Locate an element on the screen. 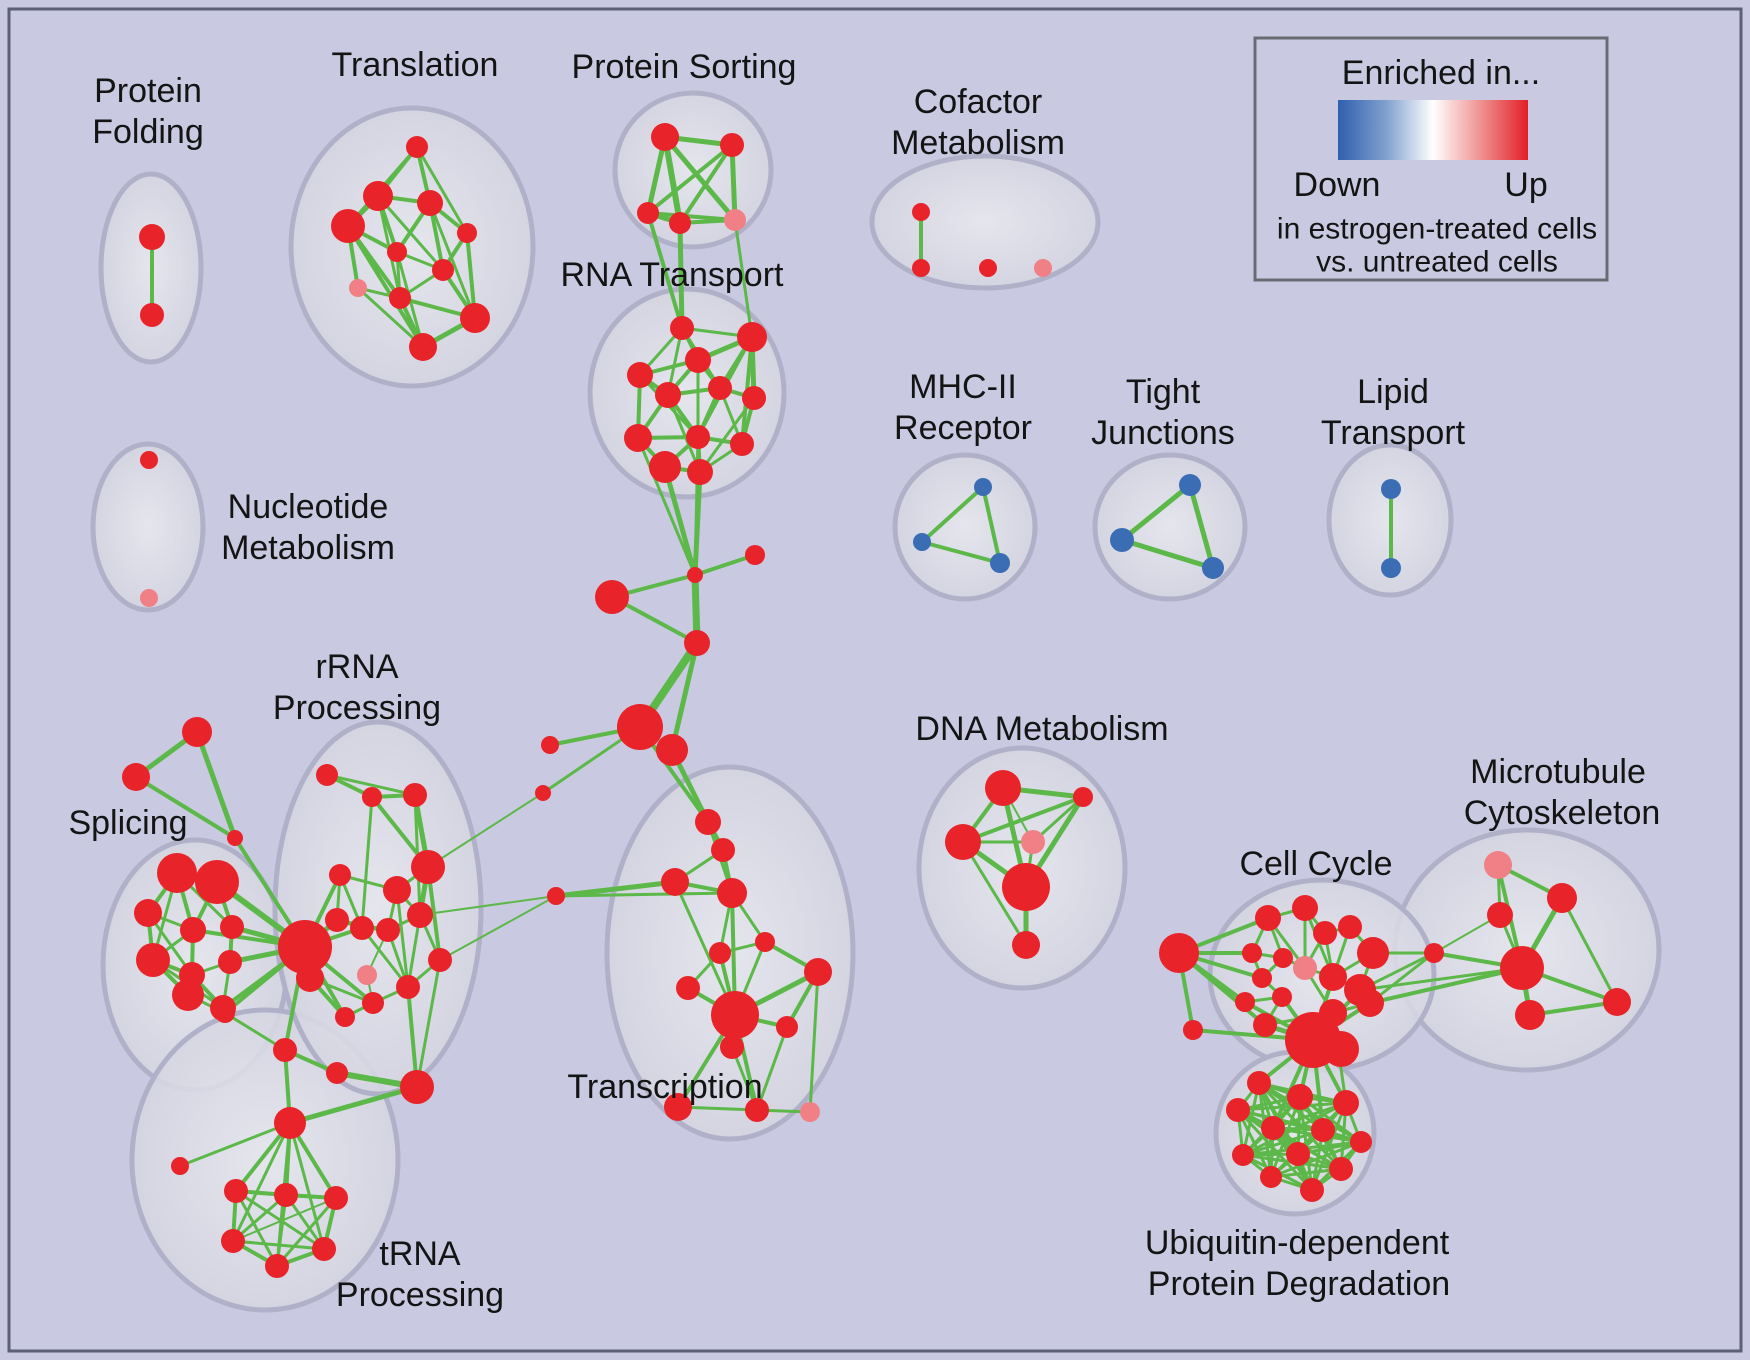  node-r9 is located at coordinates (388, 930).